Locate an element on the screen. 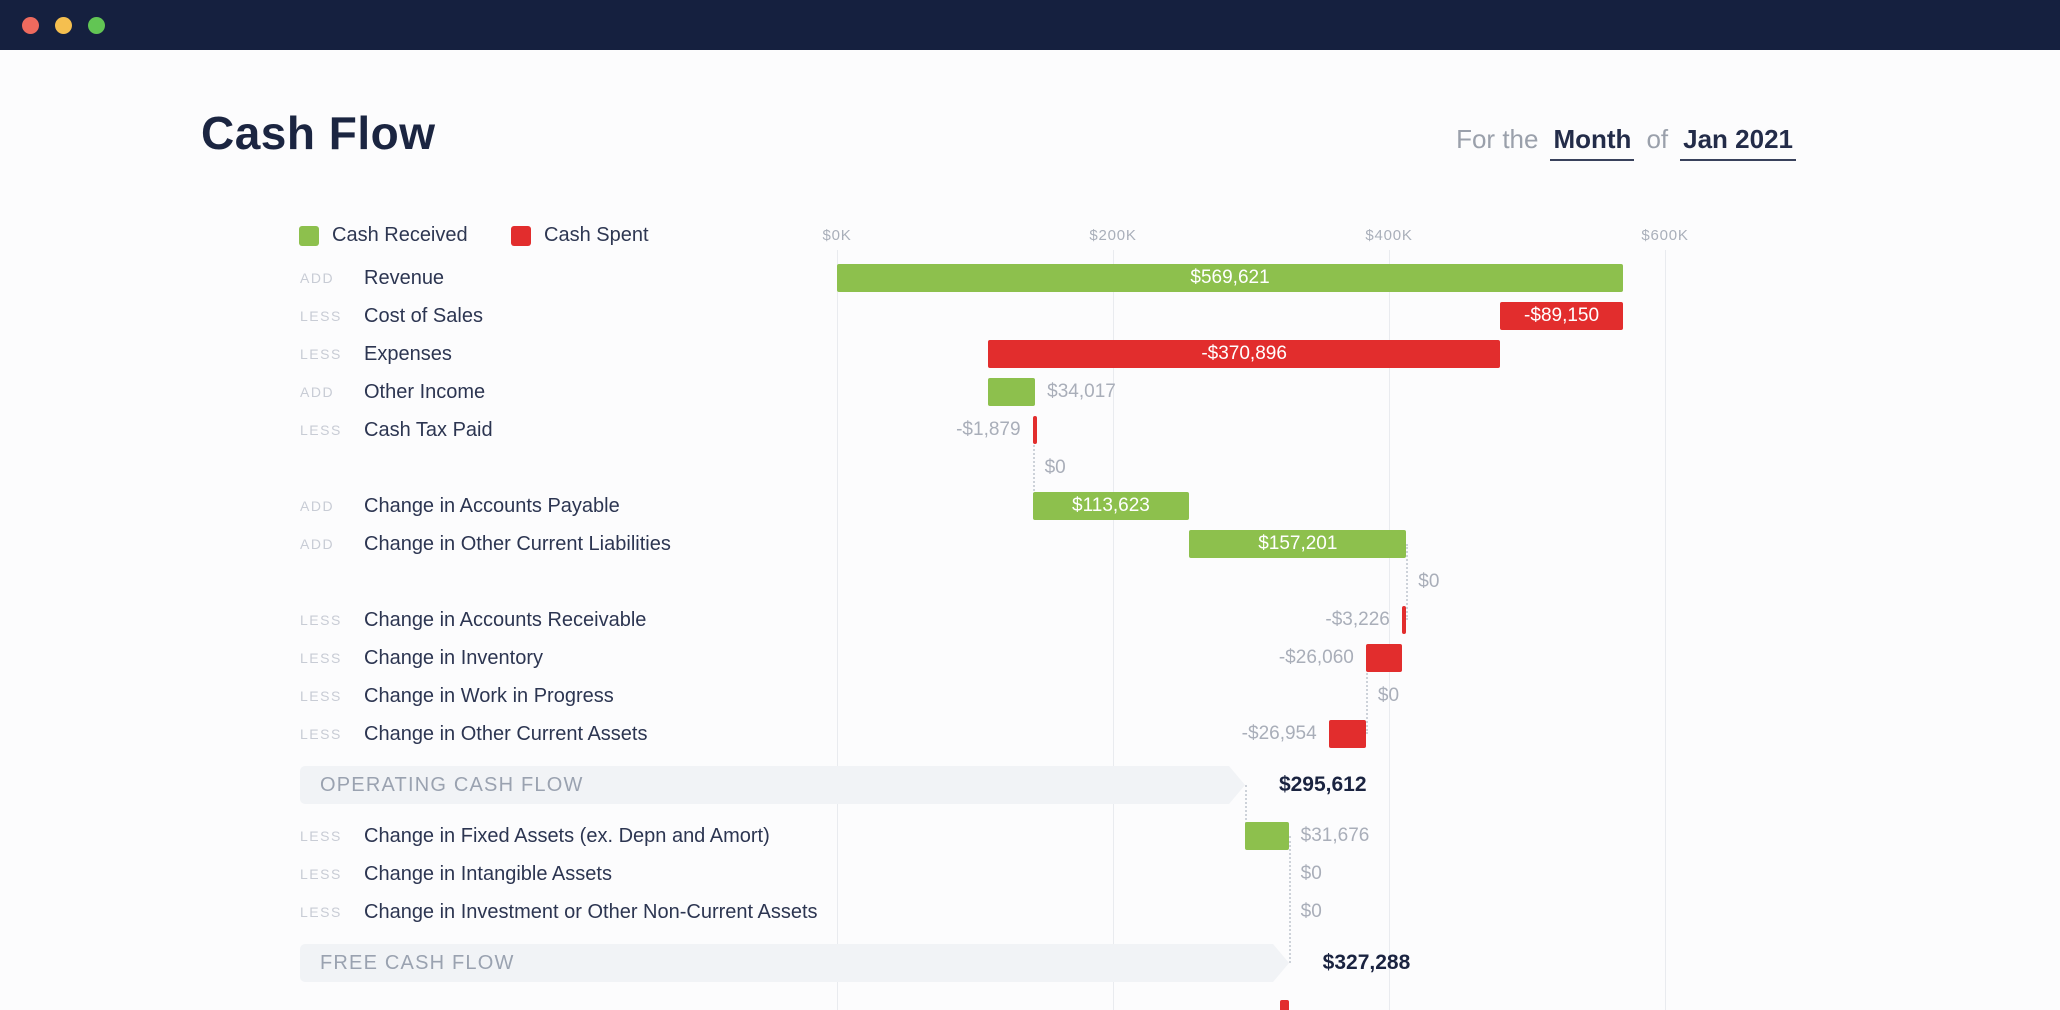 This screenshot has height=1010, width=2060. chart-row: ADD Revenue $569,621 is located at coordinates (1030, 278).